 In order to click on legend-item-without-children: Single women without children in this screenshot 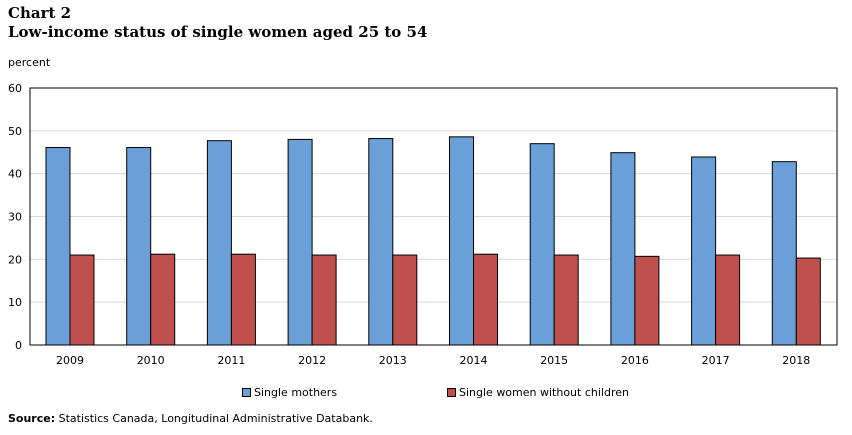, I will do `click(538, 392)`.